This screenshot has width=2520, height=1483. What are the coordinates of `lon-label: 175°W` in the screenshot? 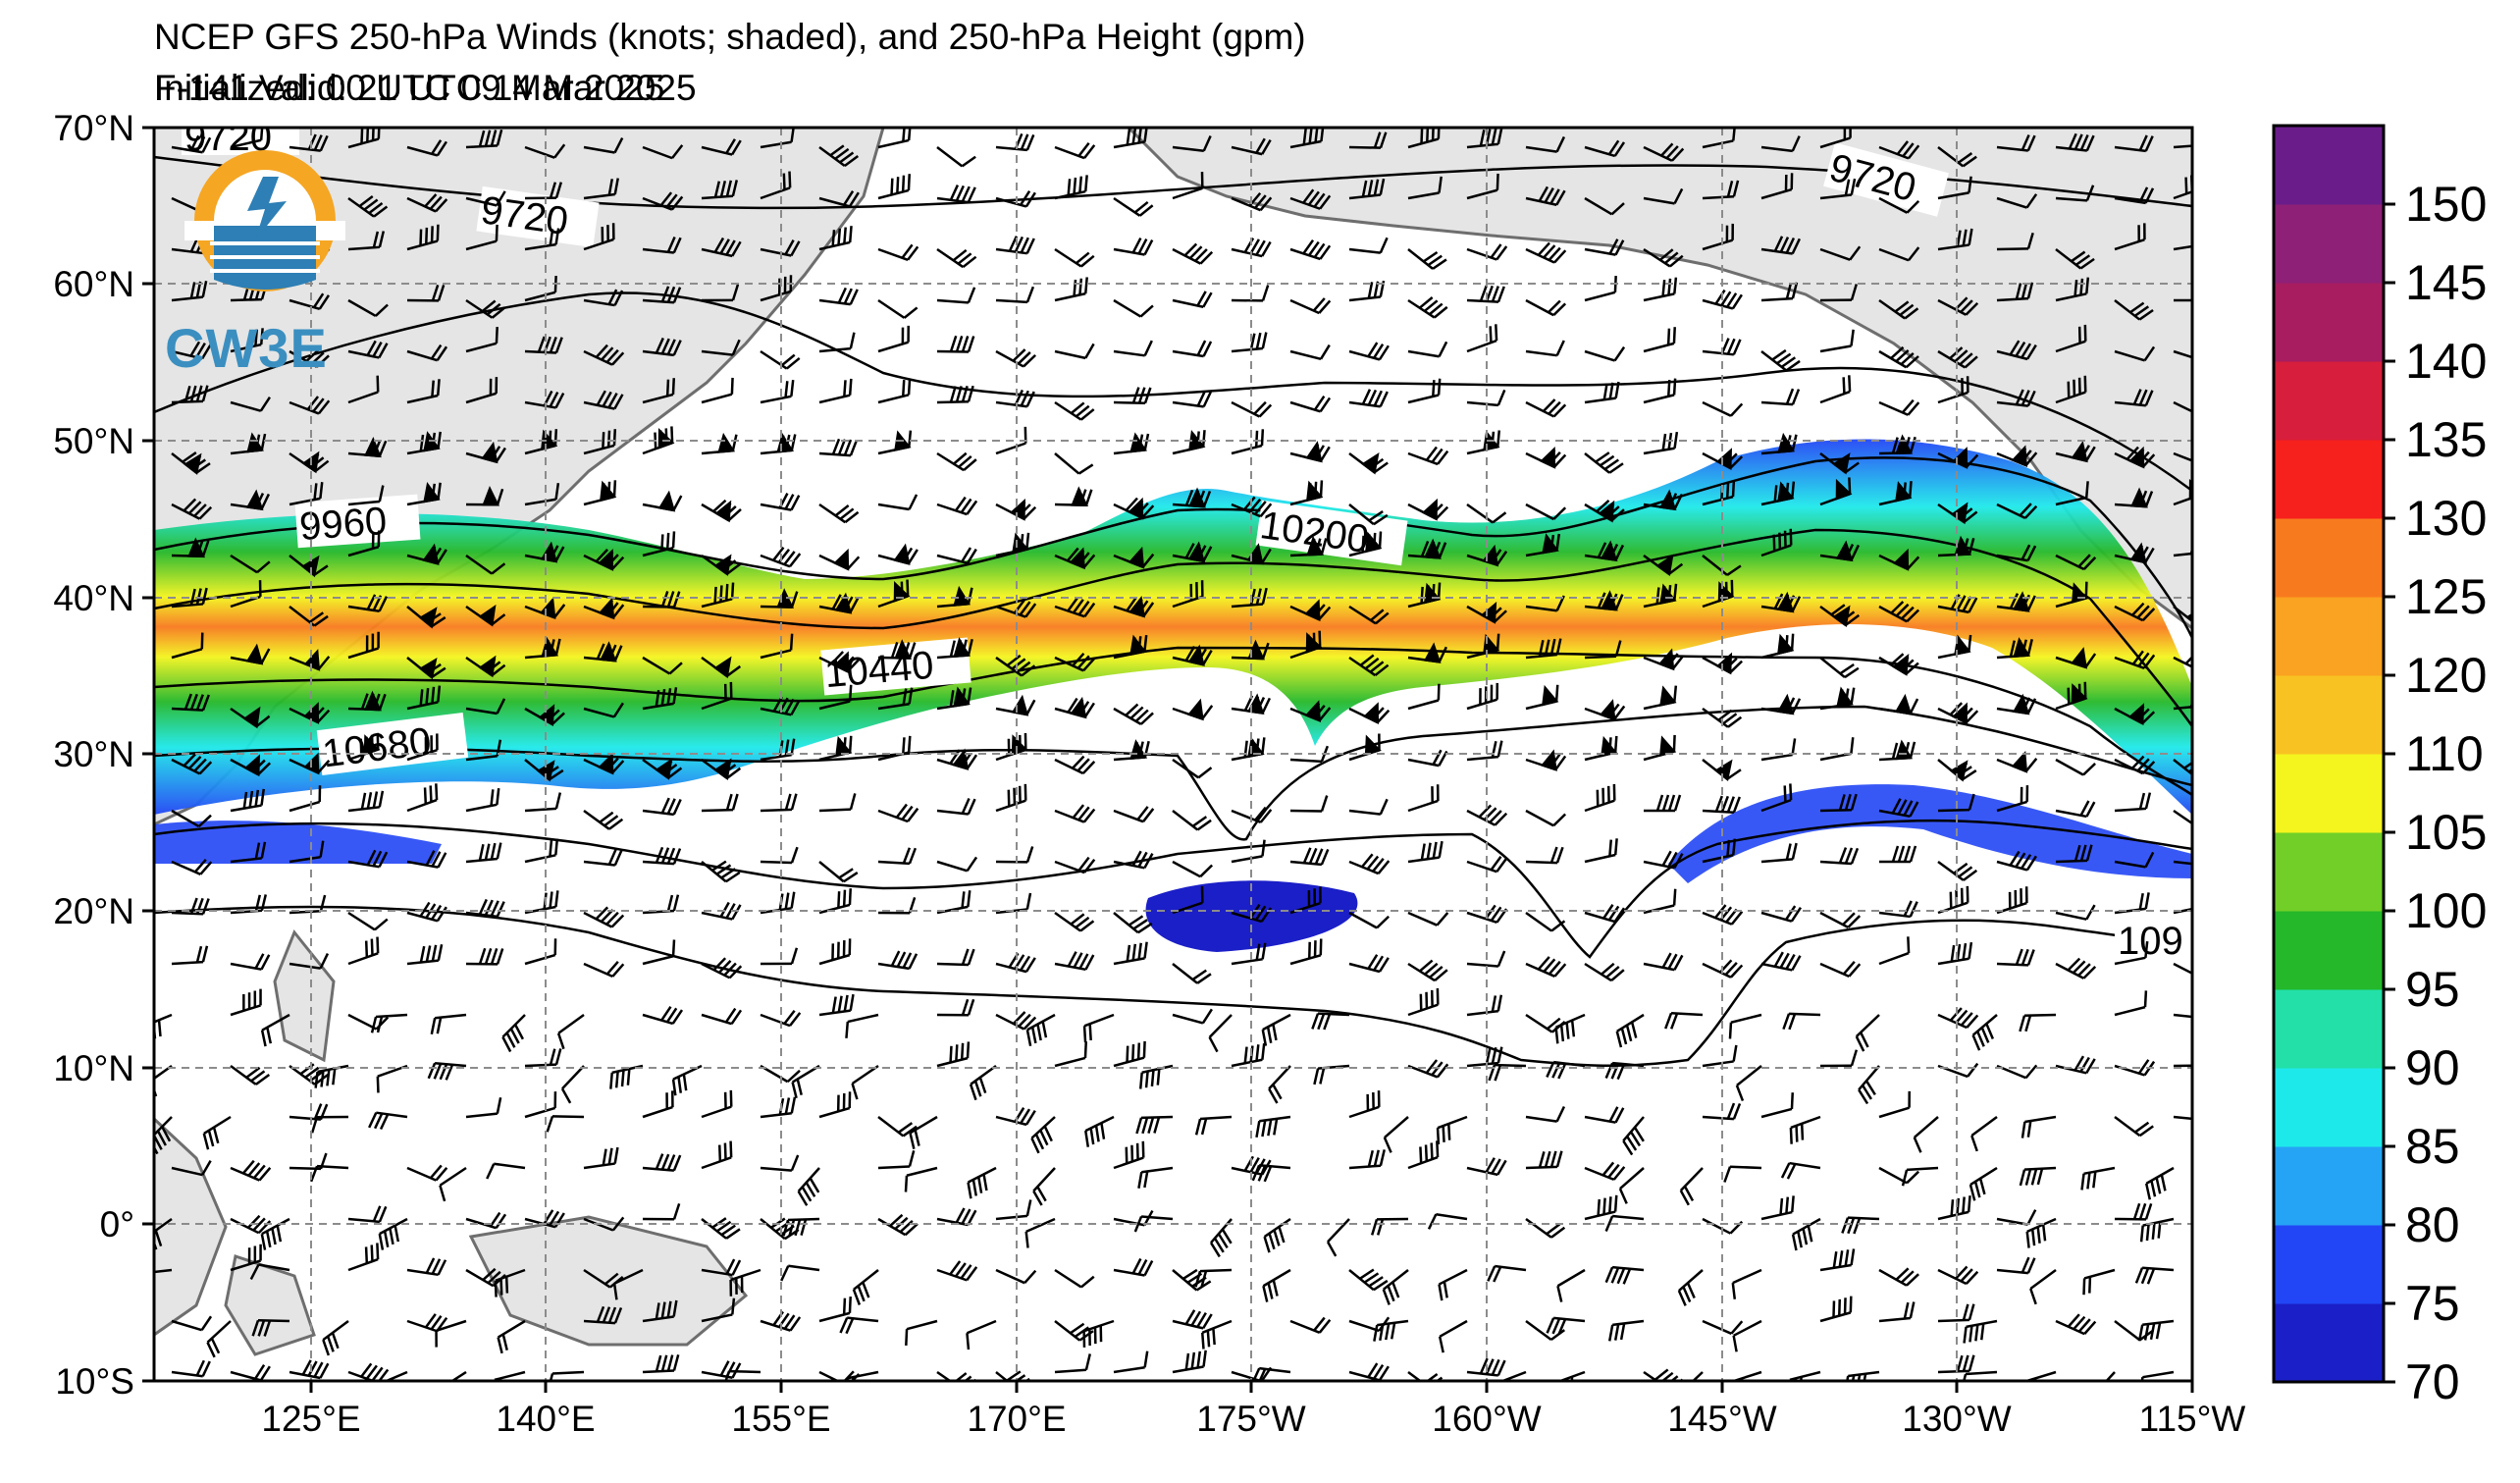 It's located at (1251, 1419).